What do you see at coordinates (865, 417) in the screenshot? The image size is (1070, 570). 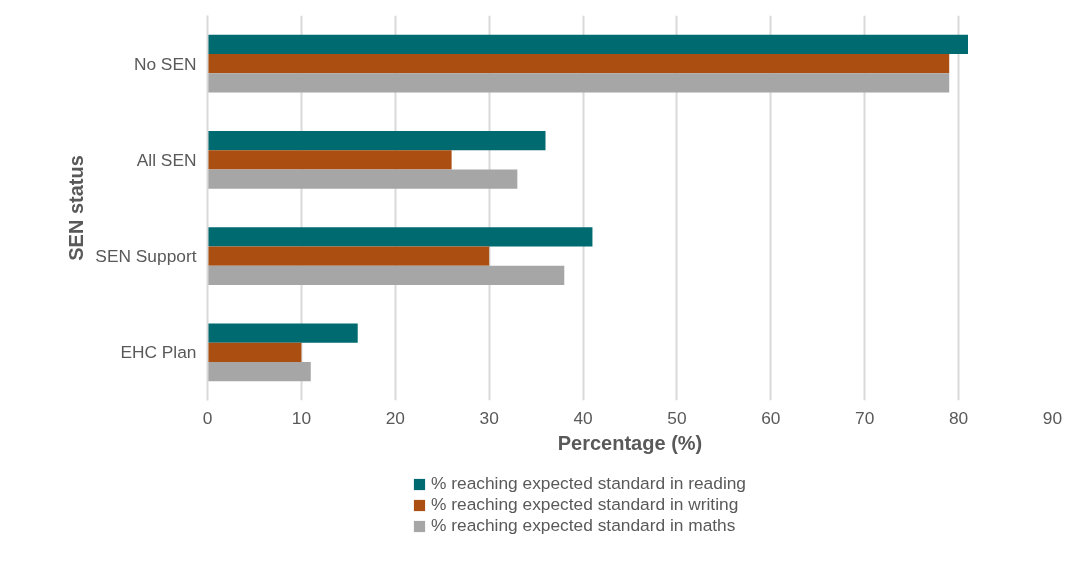 I see `x-tick-label: 70` at bounding box center [865, 417].